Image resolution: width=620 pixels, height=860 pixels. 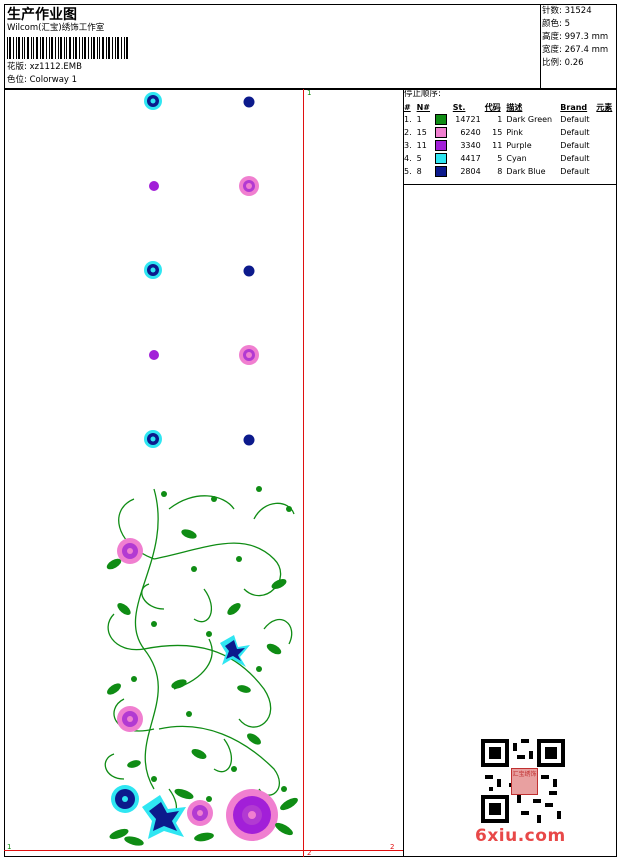 What do you see at coordinates (408, 119) in the screenshot?
I see `row-index: 1.` at bounding box center [408, 119].